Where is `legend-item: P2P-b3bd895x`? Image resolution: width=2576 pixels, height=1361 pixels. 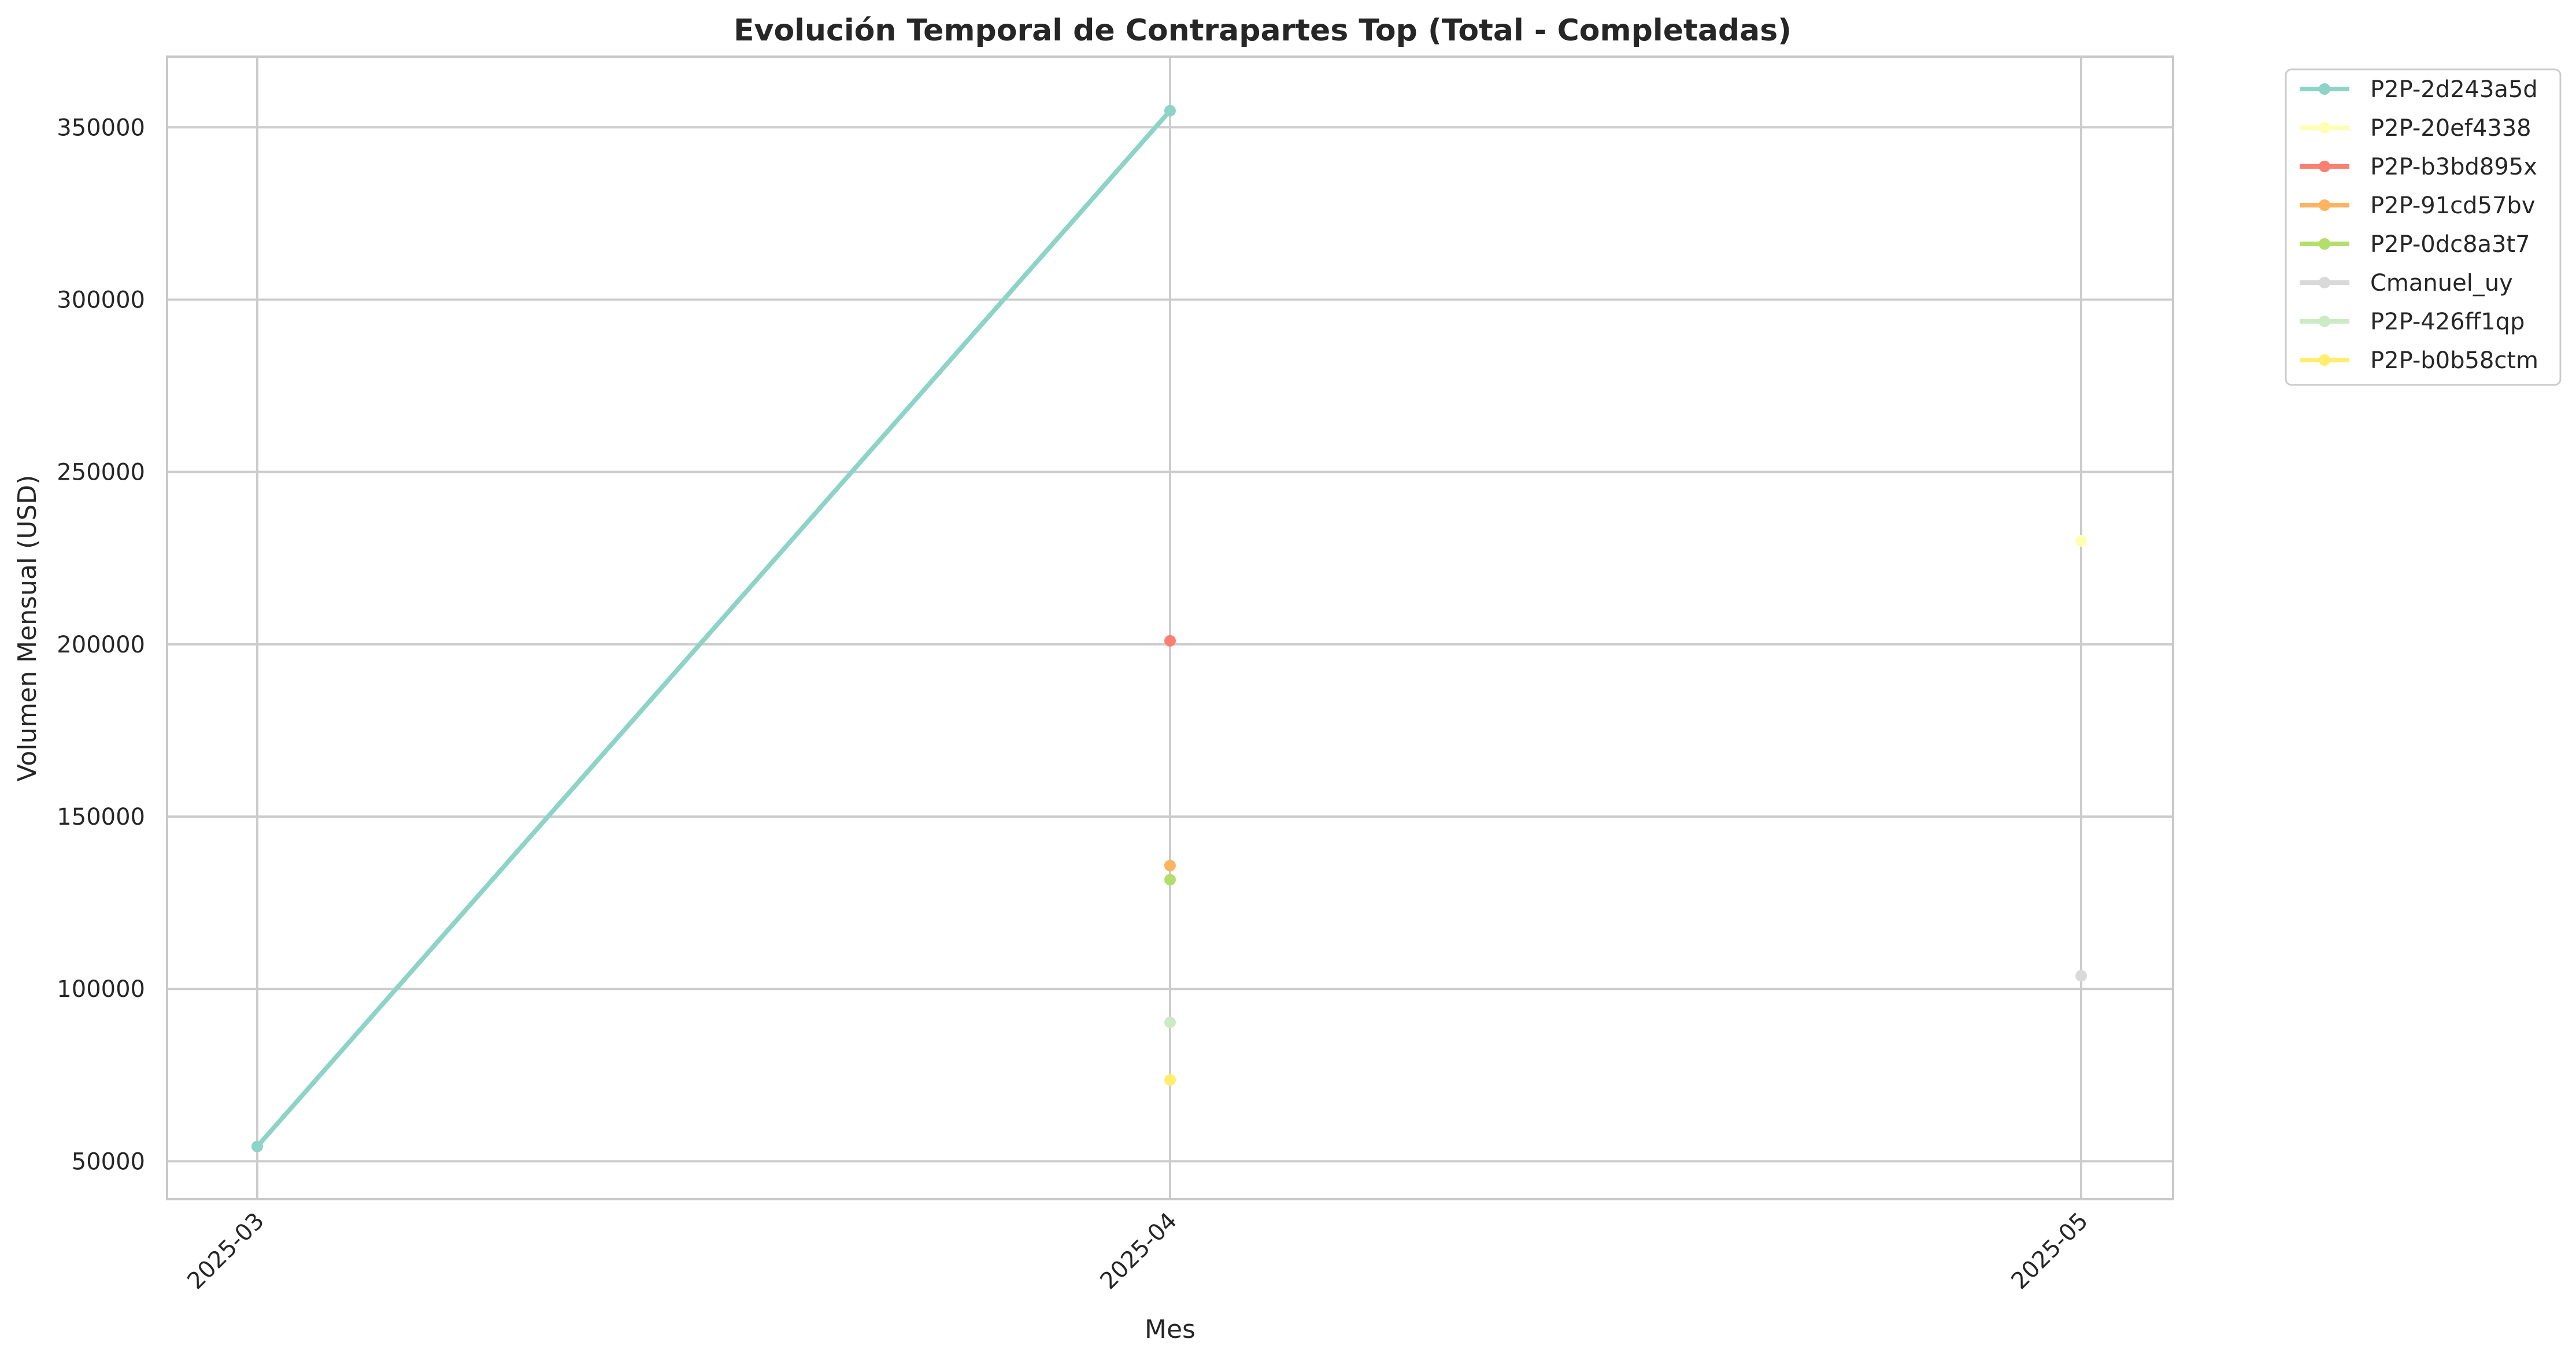 legend-item: P2P-b3bd895x is located at coordinates (2418, 167).